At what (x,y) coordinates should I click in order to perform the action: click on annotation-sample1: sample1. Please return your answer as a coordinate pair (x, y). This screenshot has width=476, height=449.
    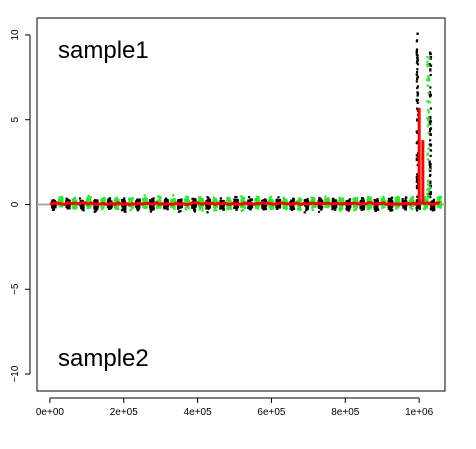
    Looking at the image, I should click on (103, 50).